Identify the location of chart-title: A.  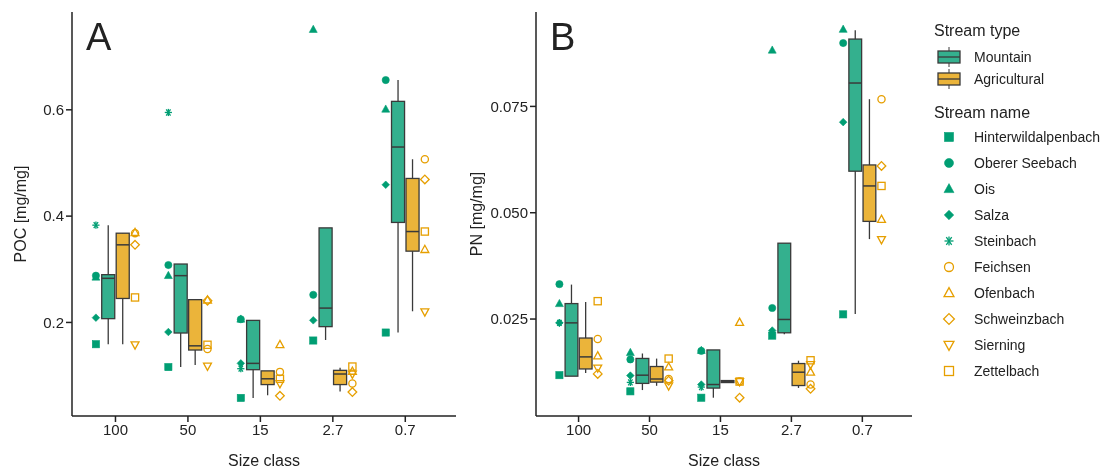
(99, 37).